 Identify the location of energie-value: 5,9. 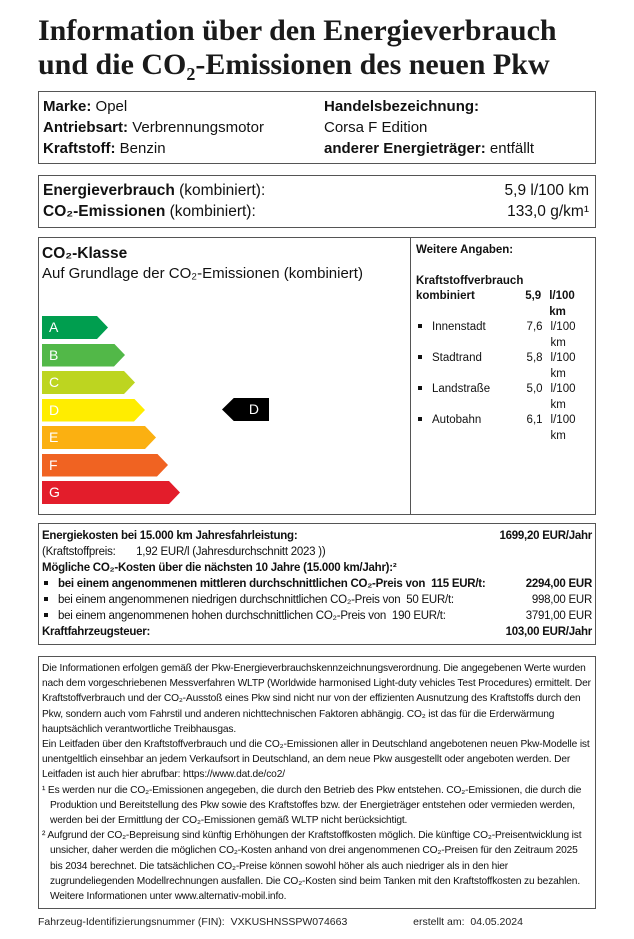
(515, 190).